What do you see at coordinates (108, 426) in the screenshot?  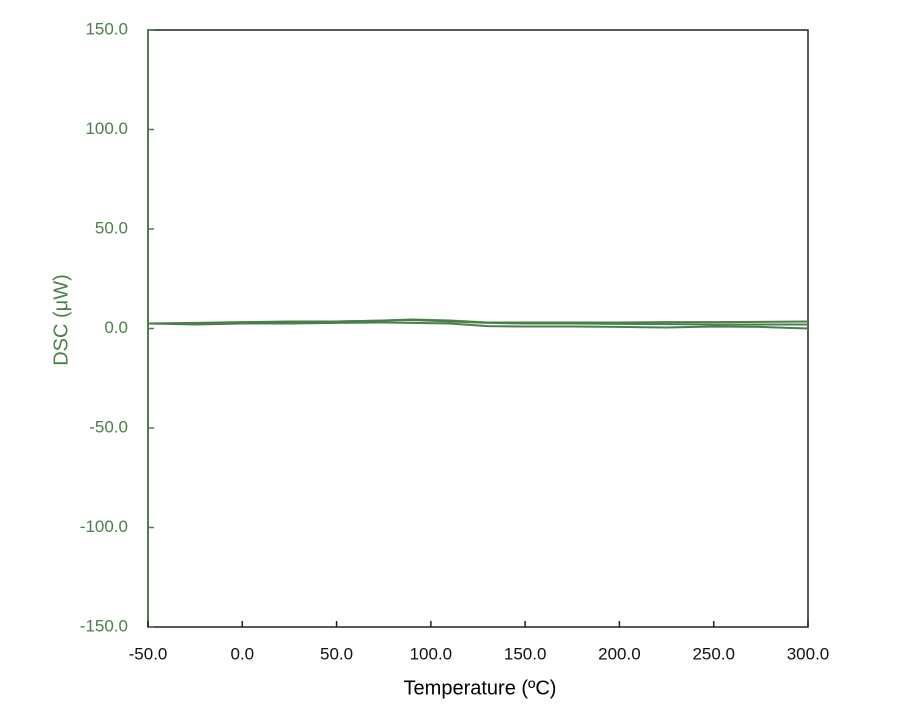 I see `y-tick-label: -50.0` at bounding box center [108, 426].